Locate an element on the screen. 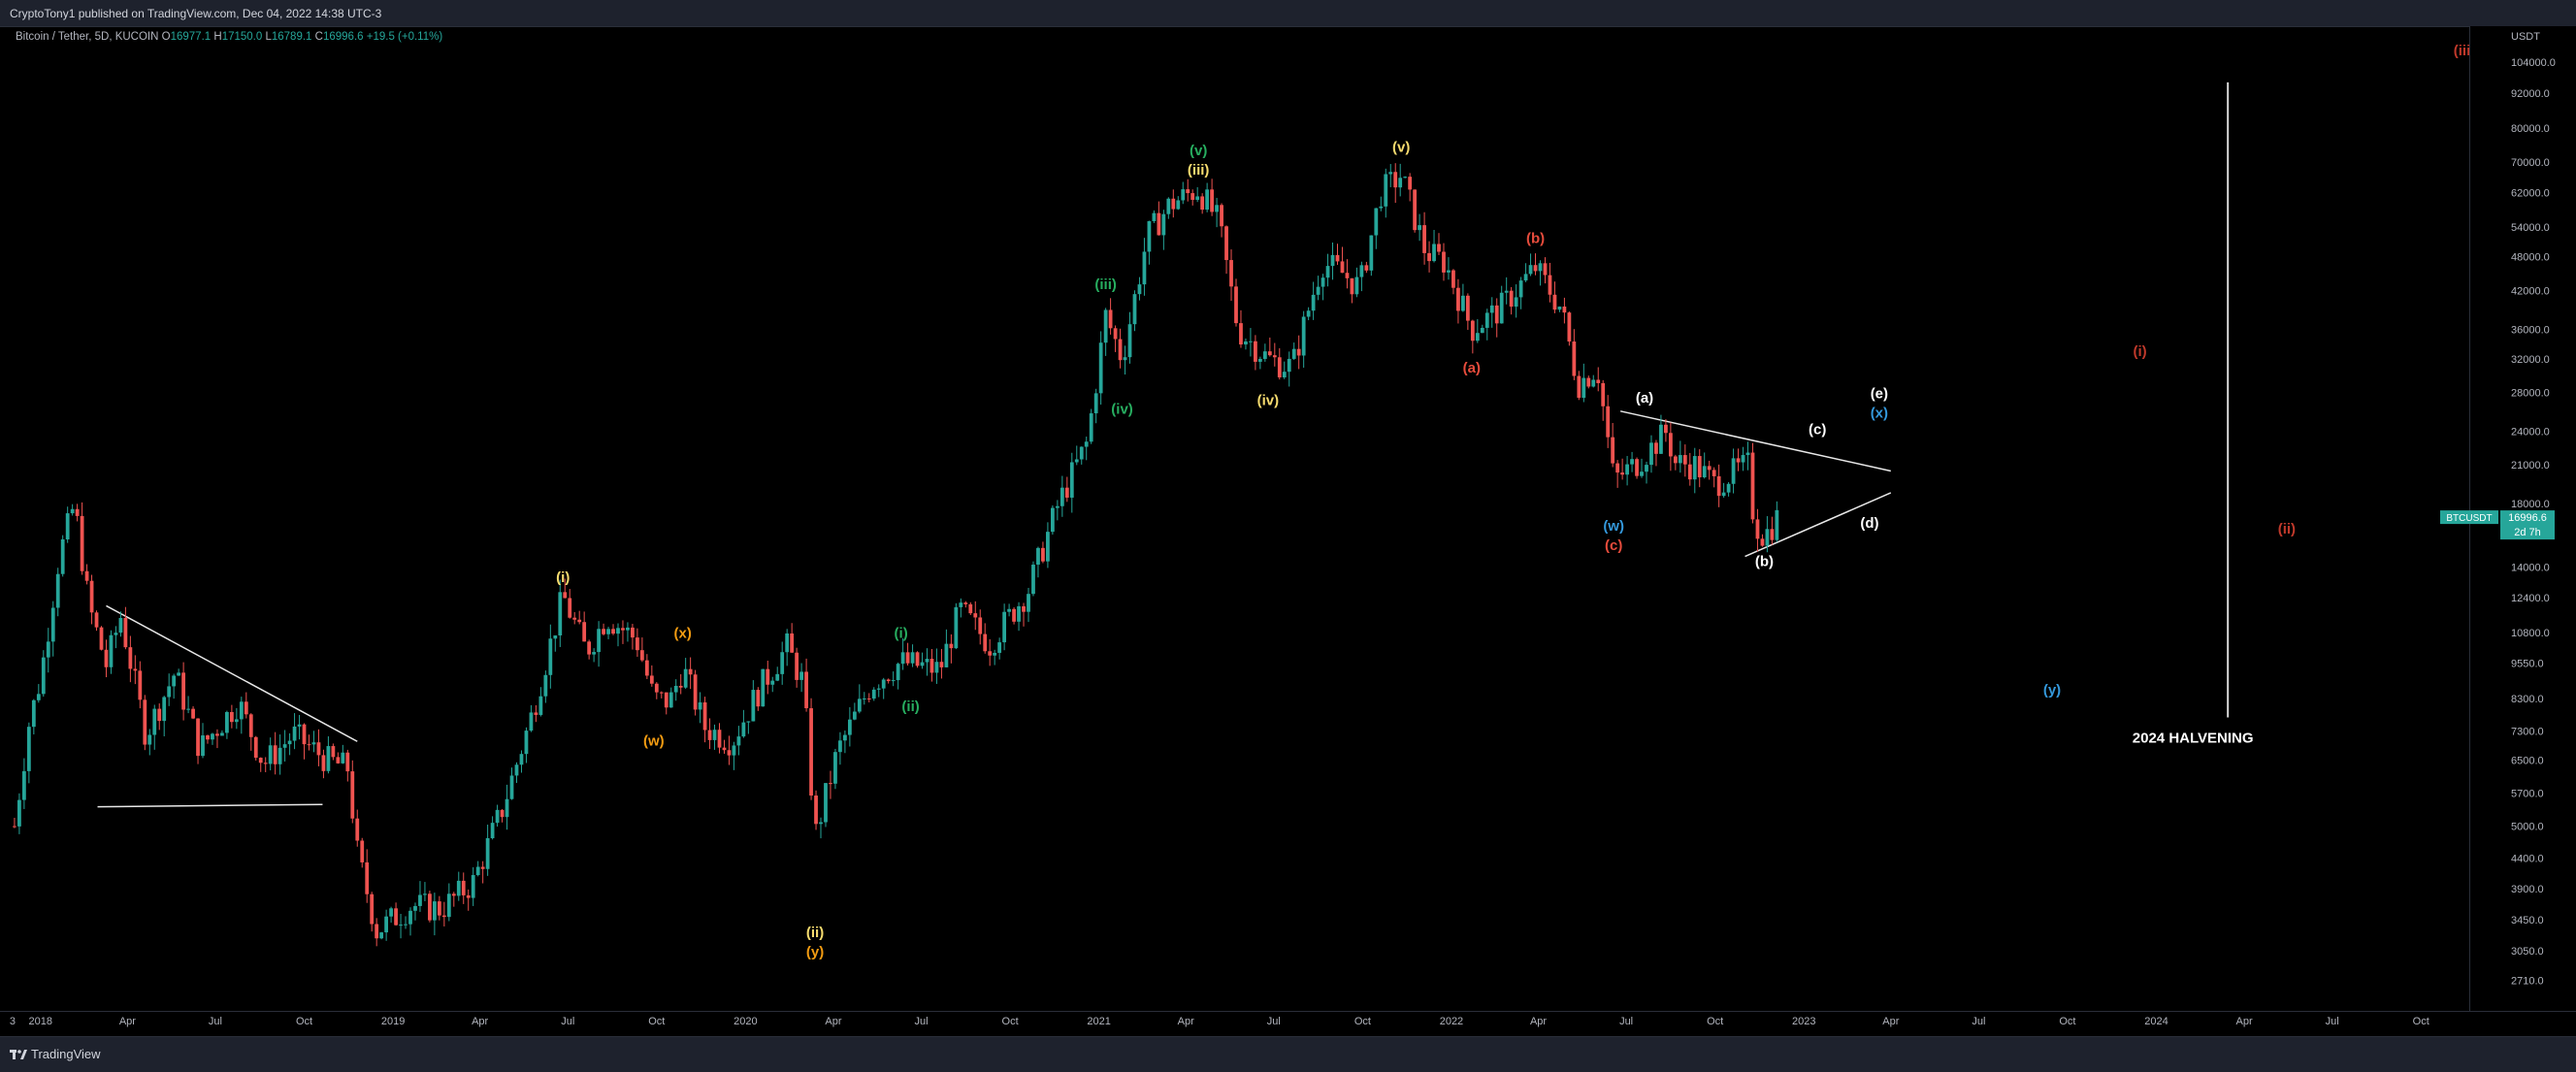 The image size is (2576, 1072). tradingview-logo: TradingView is located at coordinates (55, 1054).